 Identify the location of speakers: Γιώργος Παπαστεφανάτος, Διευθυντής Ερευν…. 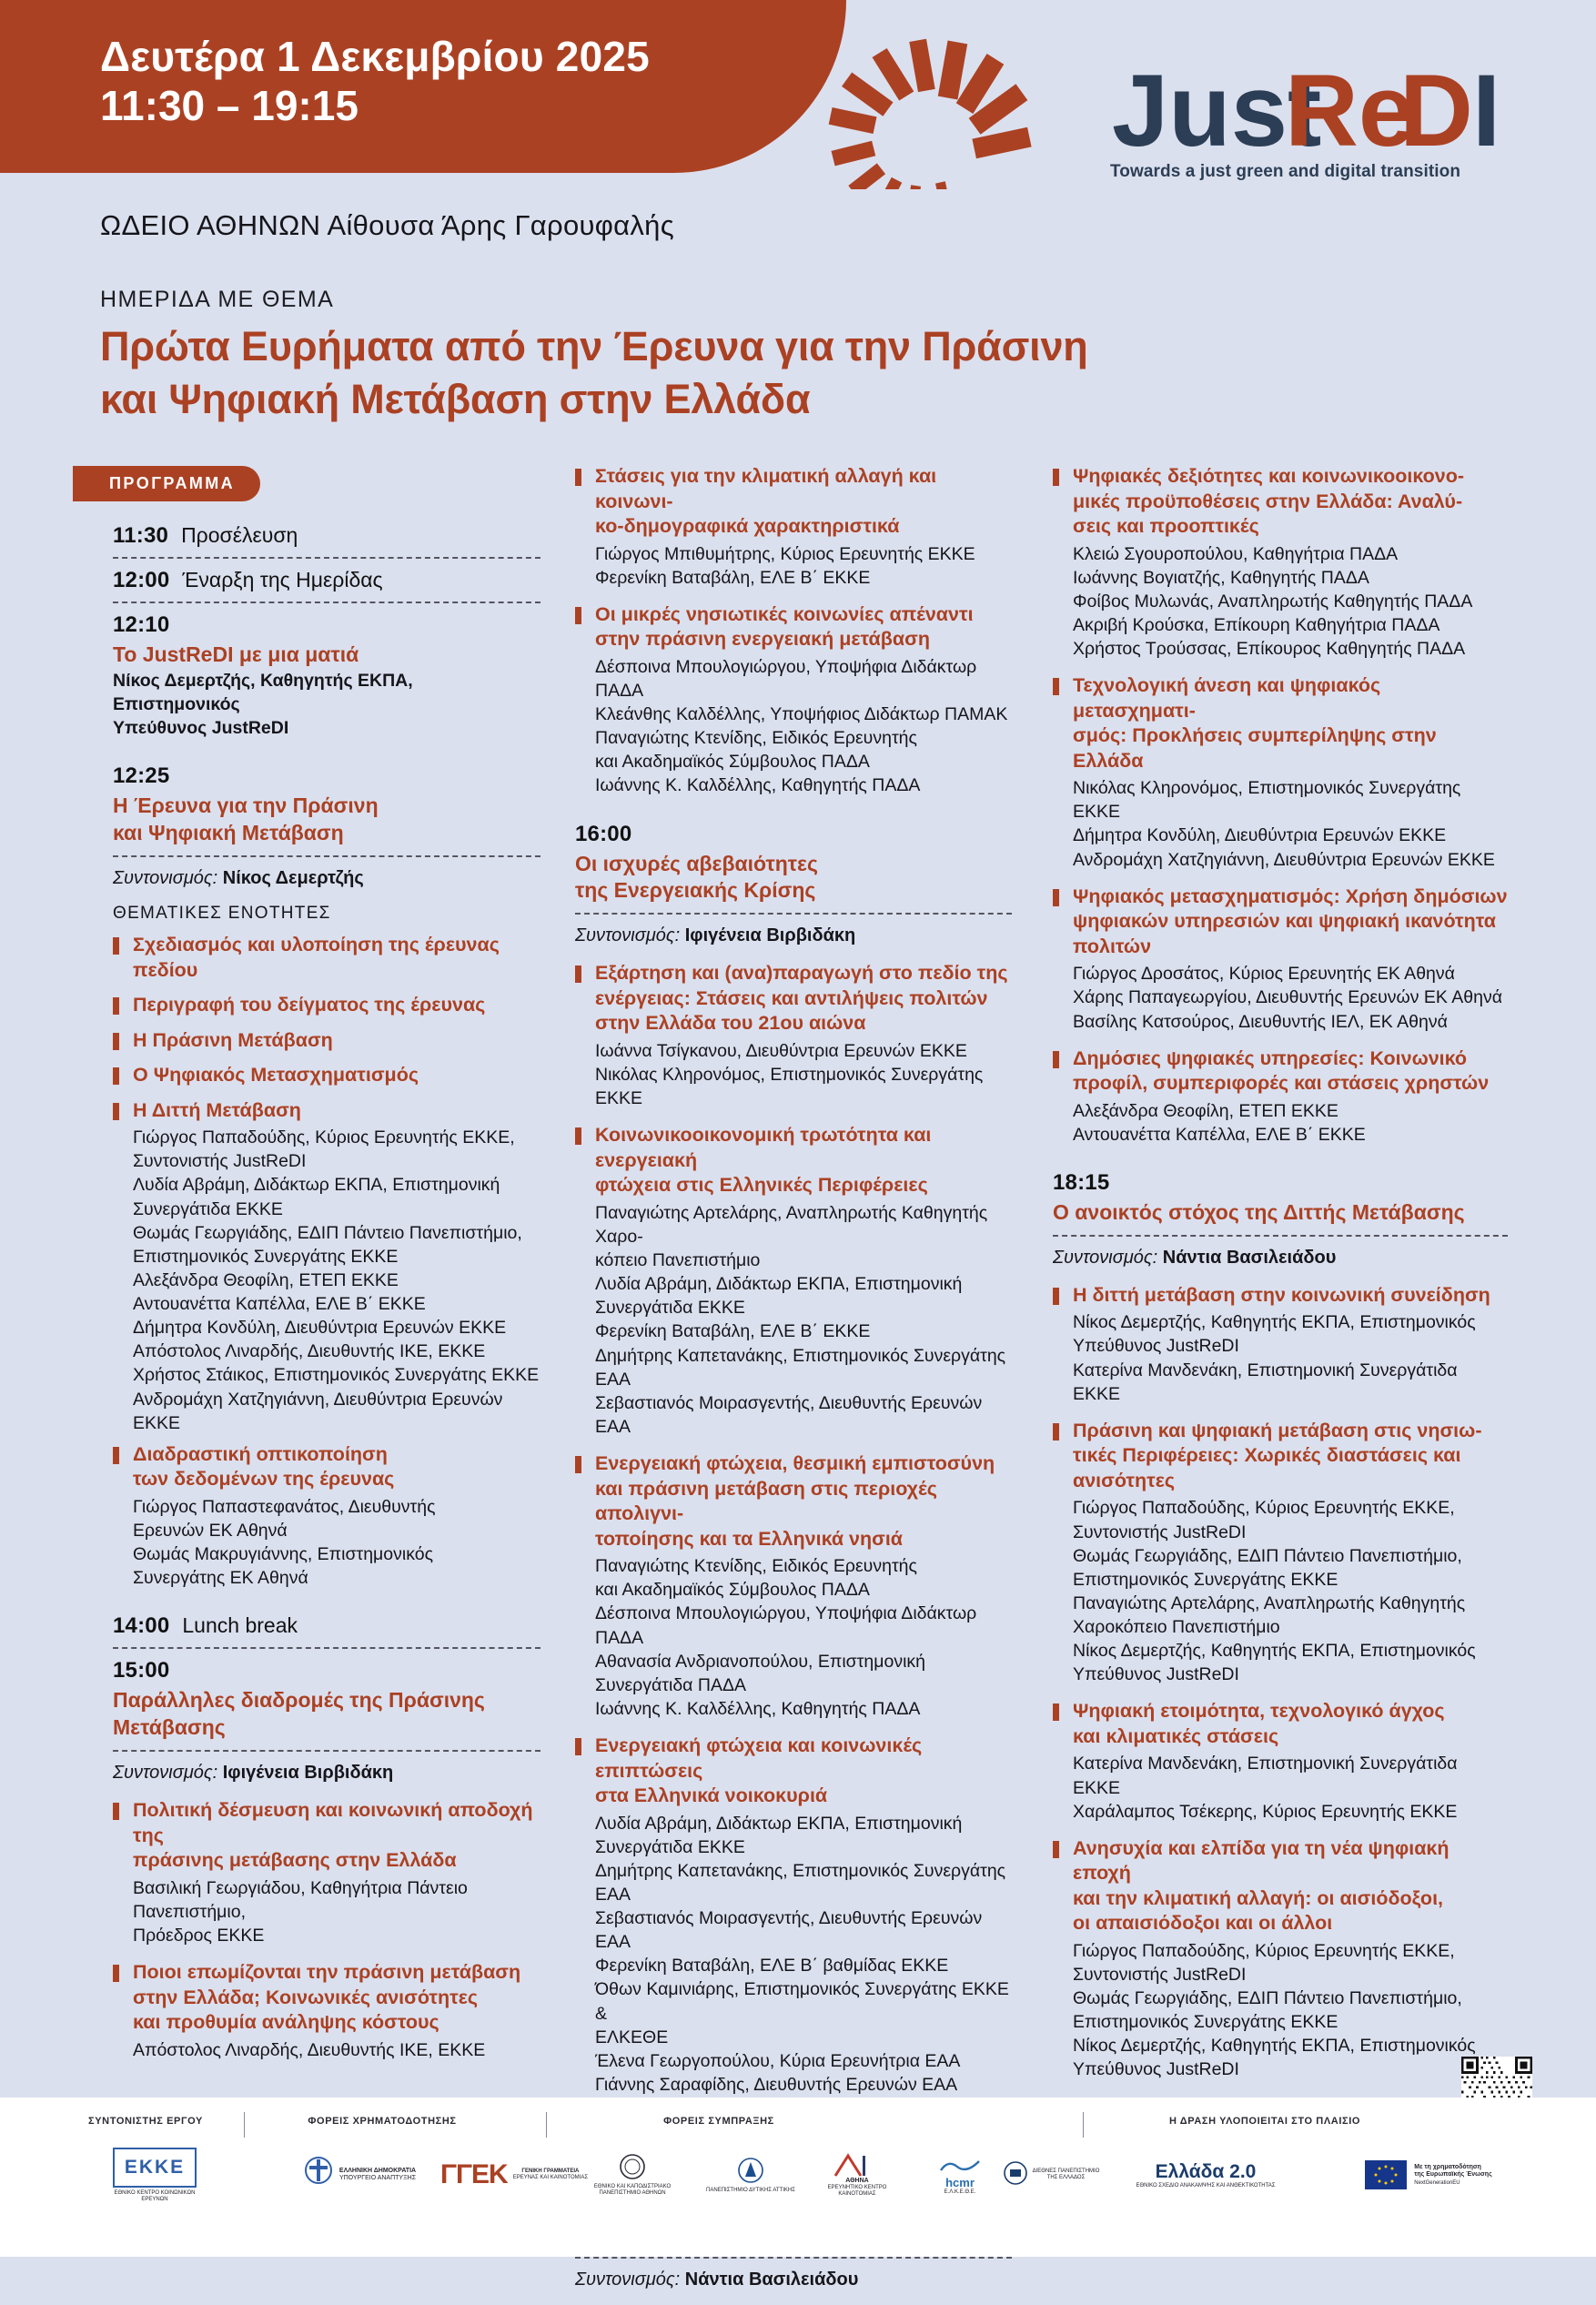
(284, 1543).